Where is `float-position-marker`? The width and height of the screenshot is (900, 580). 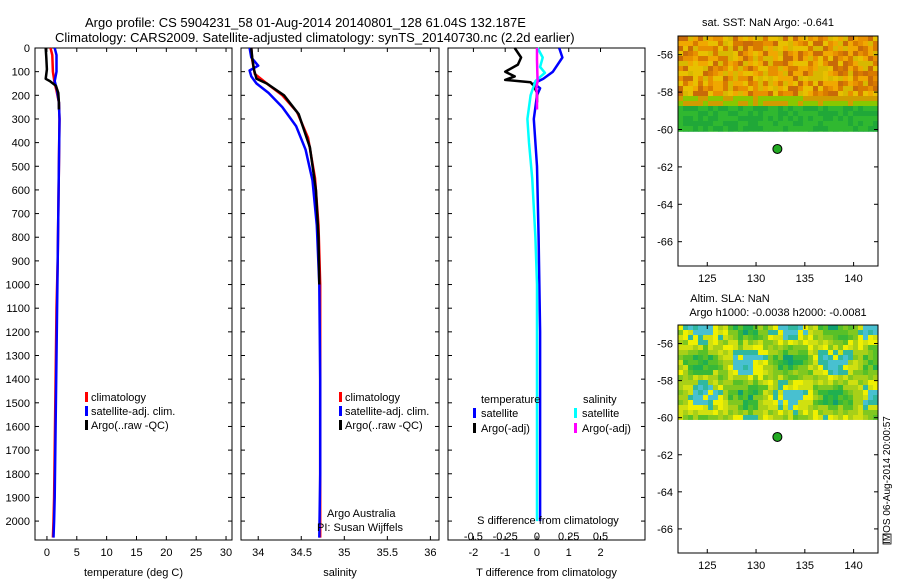 float-position-marker is located at coordinates (777, 436).